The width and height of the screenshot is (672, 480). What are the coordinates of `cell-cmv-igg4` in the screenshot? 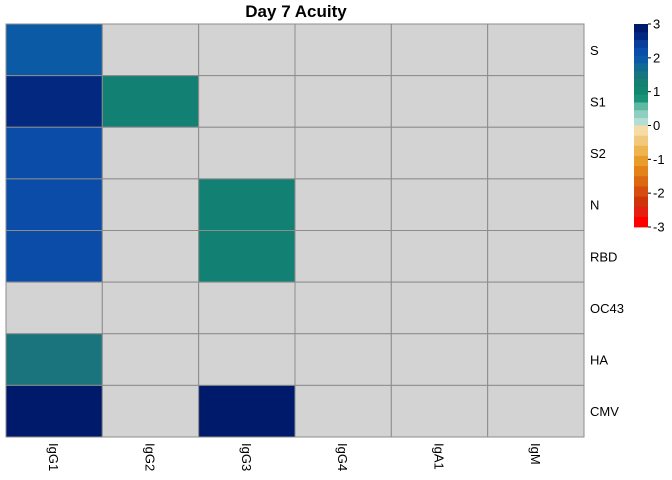 It's located at (343, 411).